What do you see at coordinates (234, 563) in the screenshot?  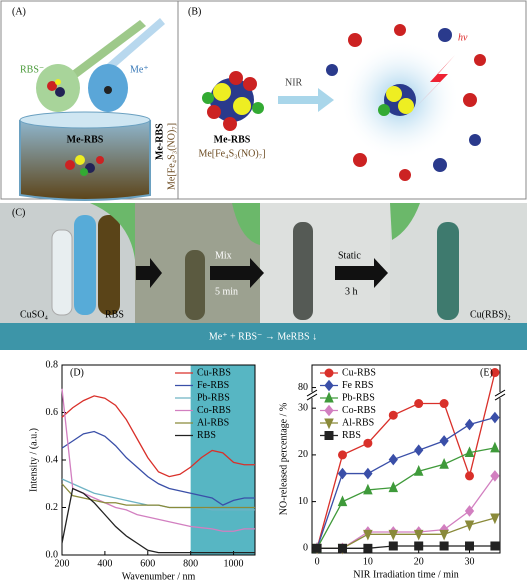 I see `x-tick-label: 1000` at bounding box center [234, 563].